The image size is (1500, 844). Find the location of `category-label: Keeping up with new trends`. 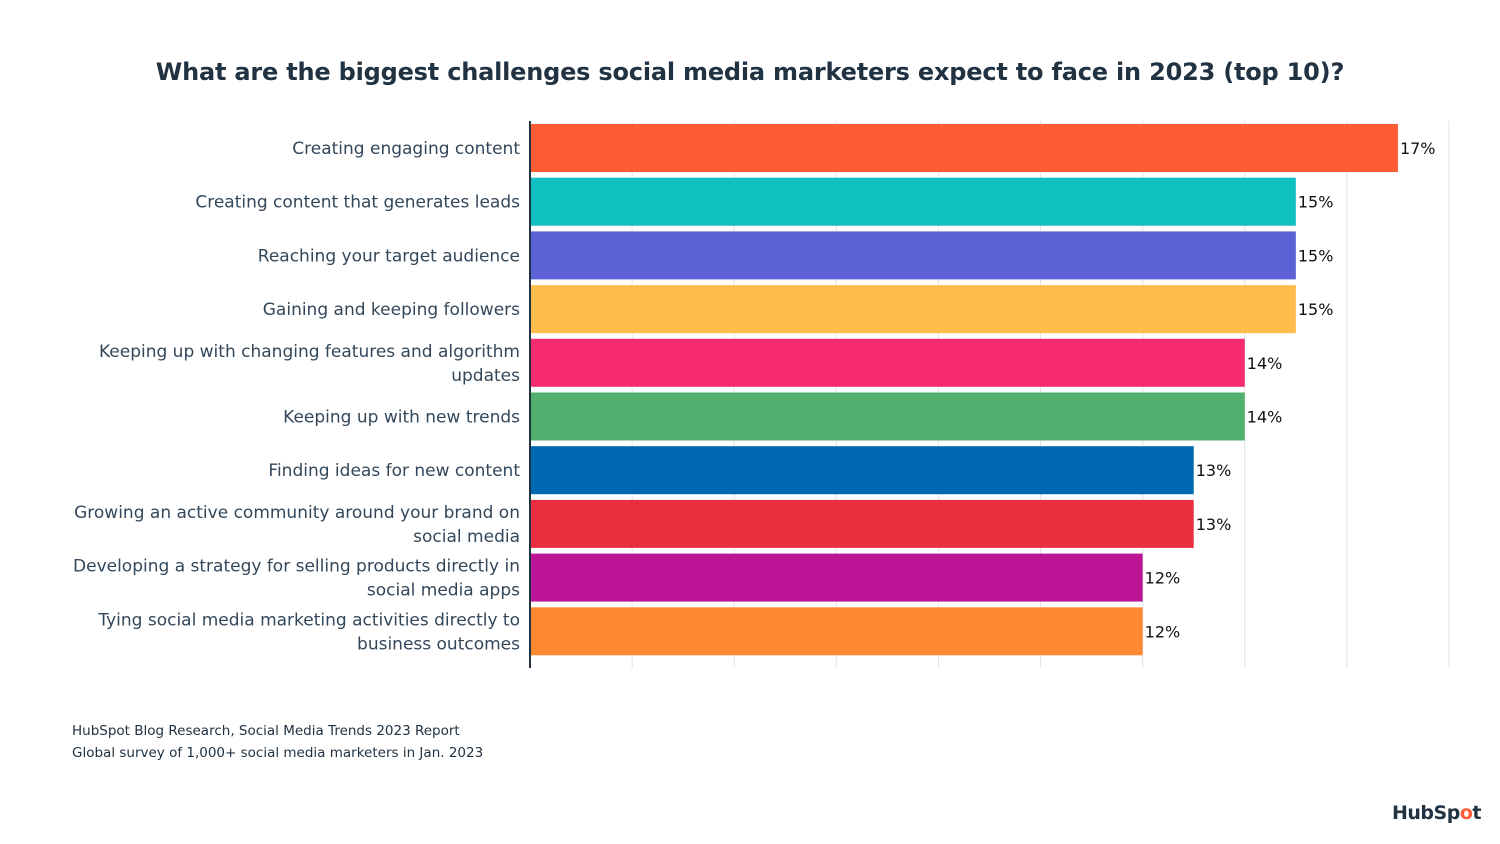

category-label: Keeping up with new trends is located at coordinates (401, 418).